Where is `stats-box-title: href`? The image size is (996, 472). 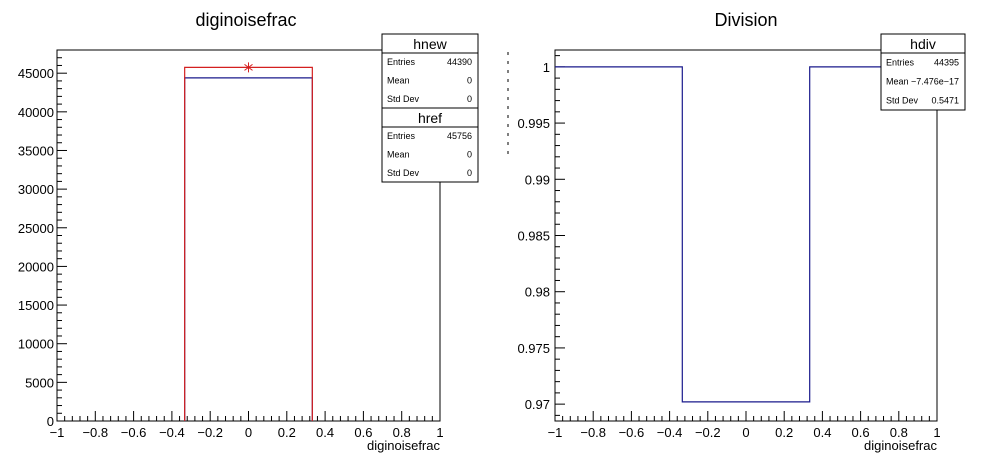
stats-box-title: href is located at coordinates (430, 118).